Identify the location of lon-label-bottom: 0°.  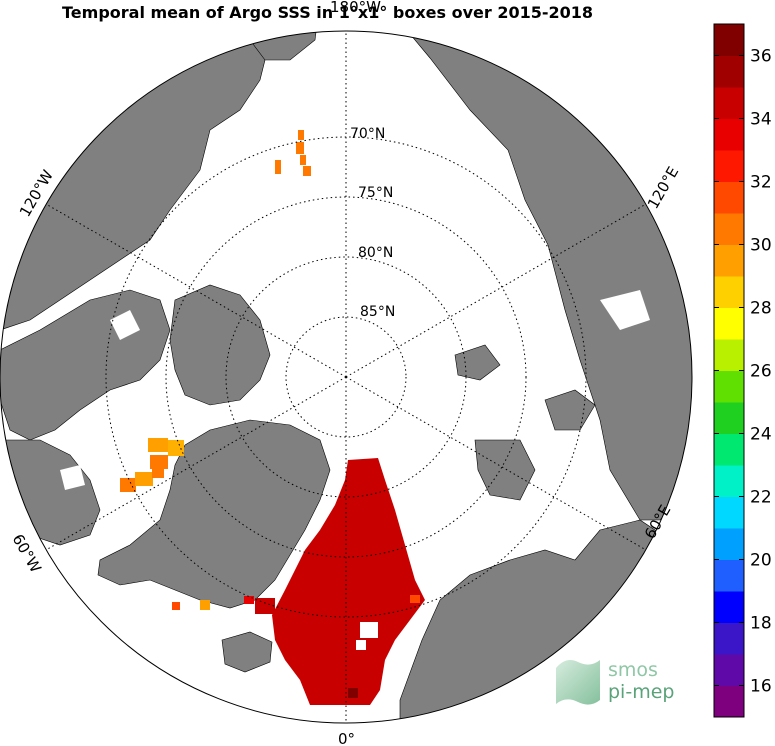
(346, 738).